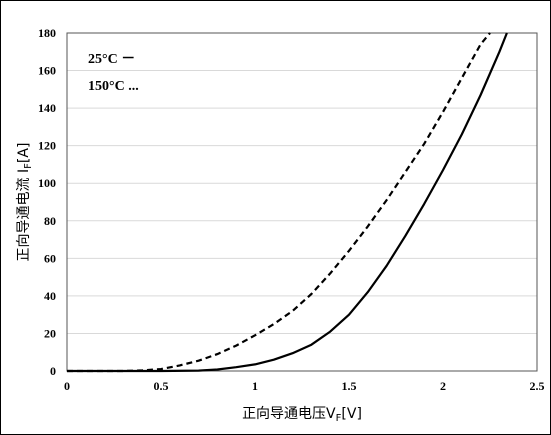  What do you see at coordinates (537, 386) in the screenshot?
I see `x-tick-label-5: 2.5` at bounding box center [537, 386].